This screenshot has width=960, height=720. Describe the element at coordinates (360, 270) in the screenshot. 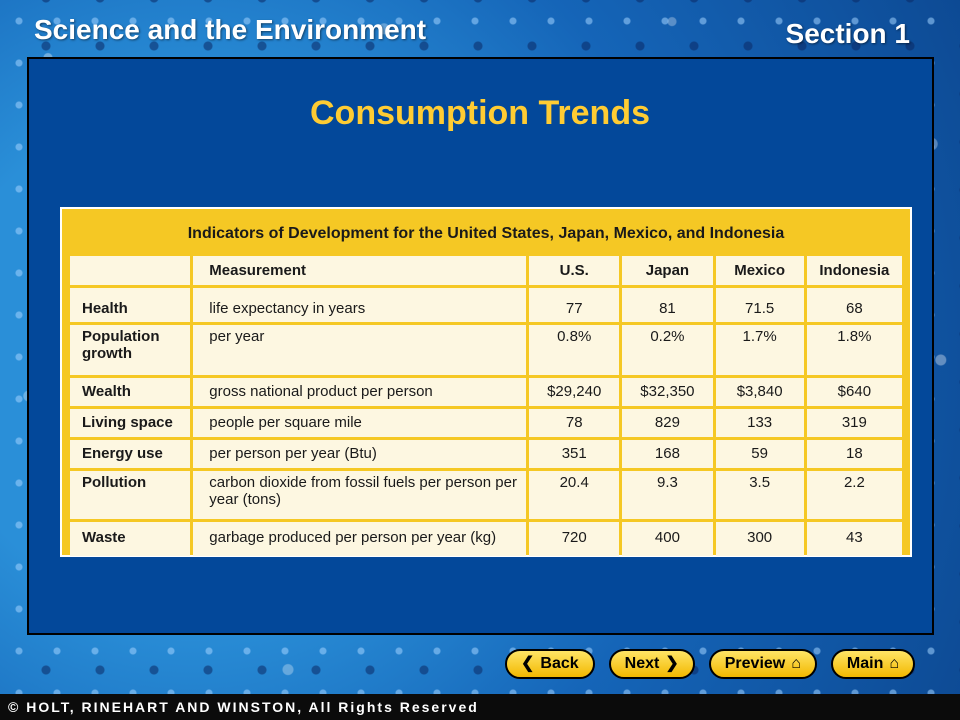

I see `column-header: Measurement` at that location.